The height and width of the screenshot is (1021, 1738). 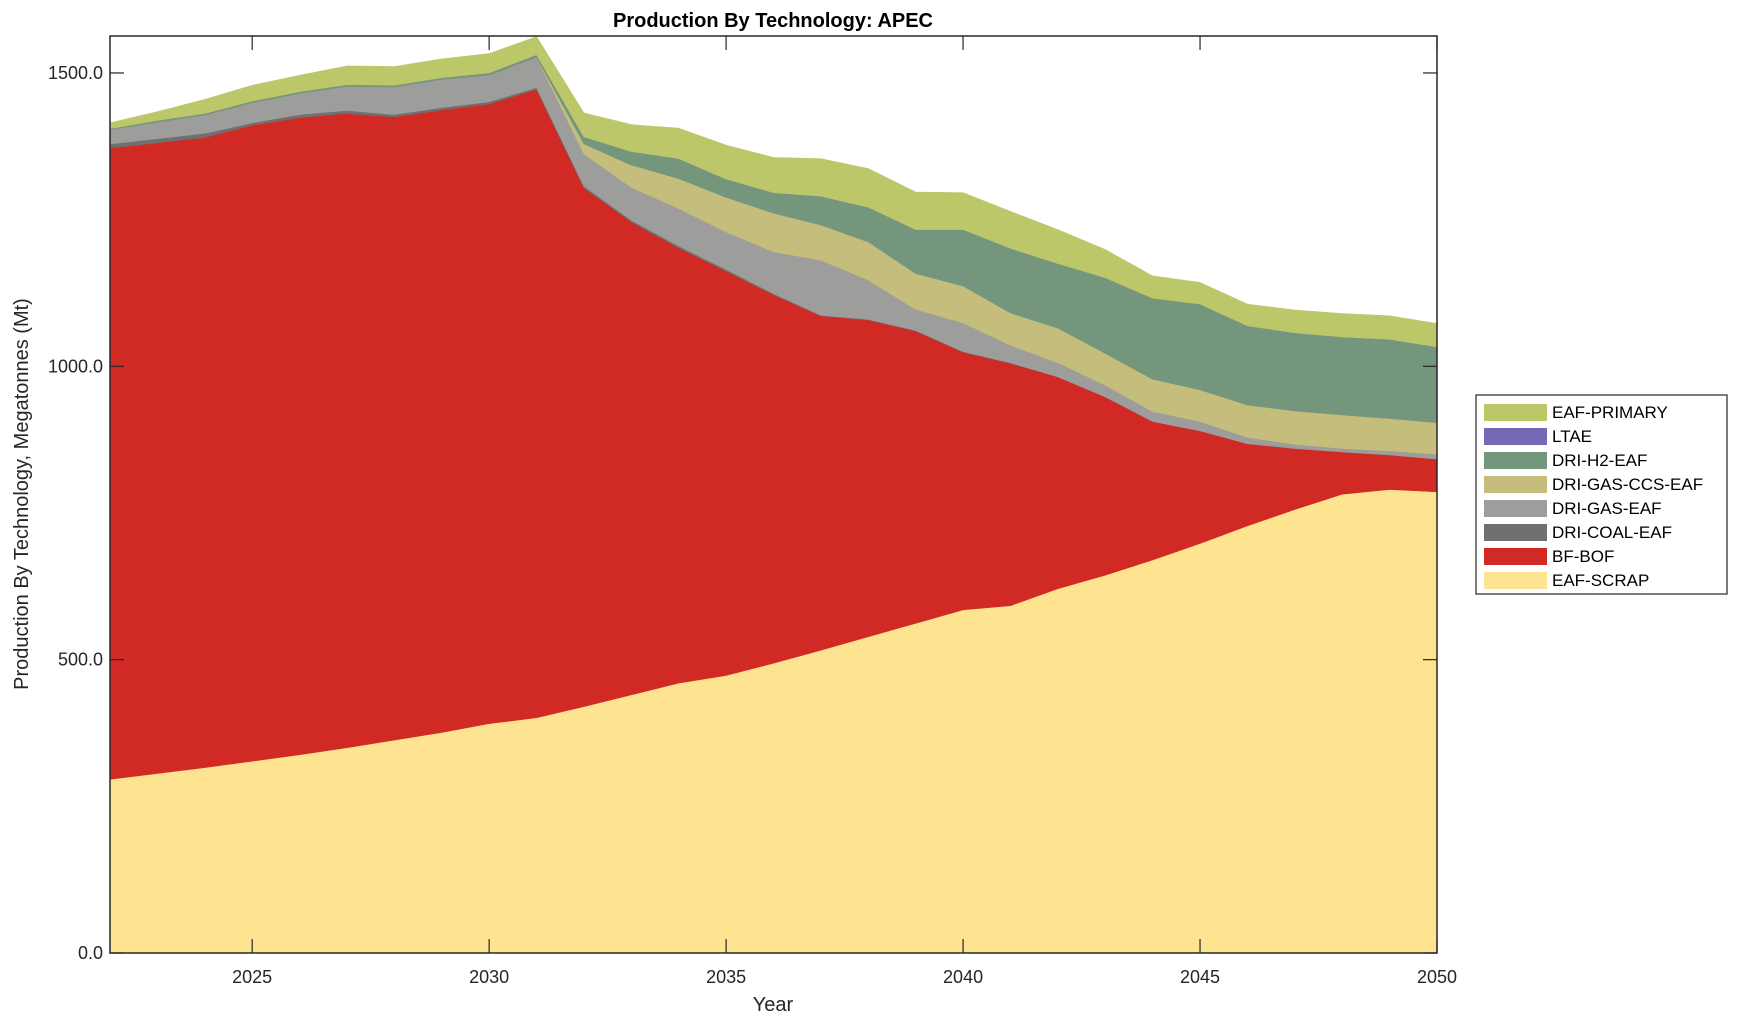 What do you see at coordinates (963, 977) in the screenshot?
I see `x-tick-label: 2040` at bounding box center [963, 977].